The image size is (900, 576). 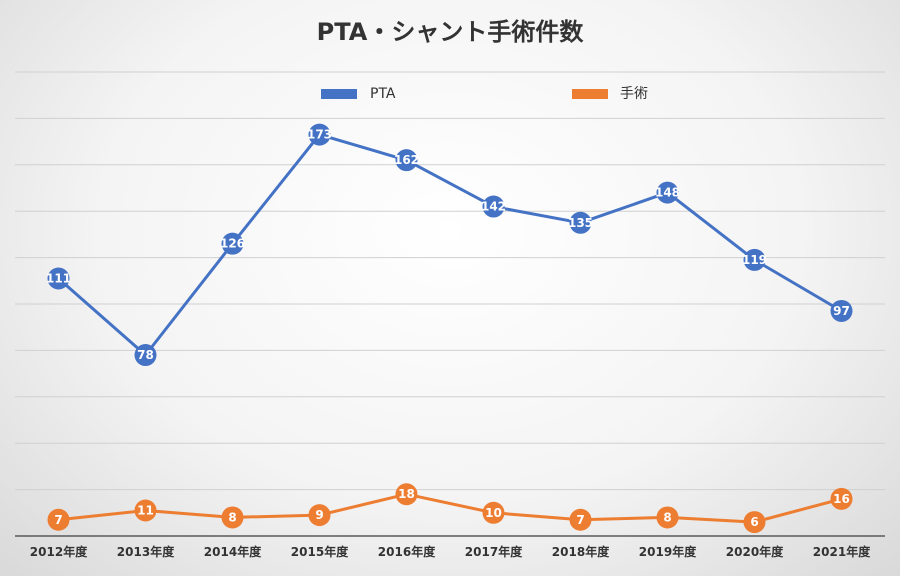 I want to click on data-label: 10, so click(x=493, y=513).